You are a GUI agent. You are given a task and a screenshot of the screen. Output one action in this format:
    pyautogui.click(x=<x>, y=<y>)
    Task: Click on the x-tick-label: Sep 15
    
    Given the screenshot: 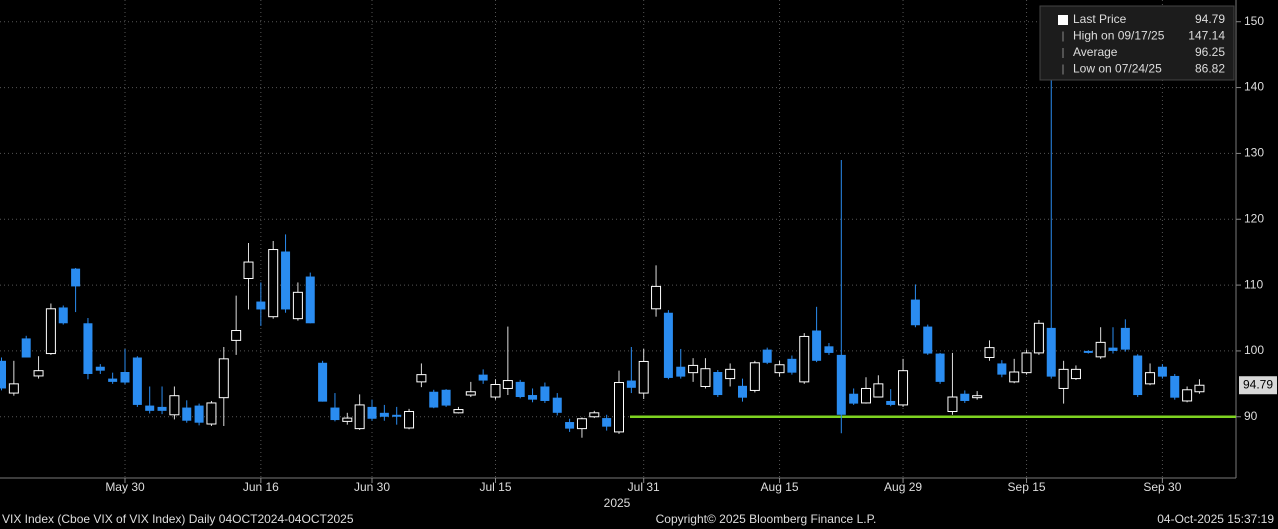 What is the action you would take?
    pyautogui.click(x=1027, y=487)
    